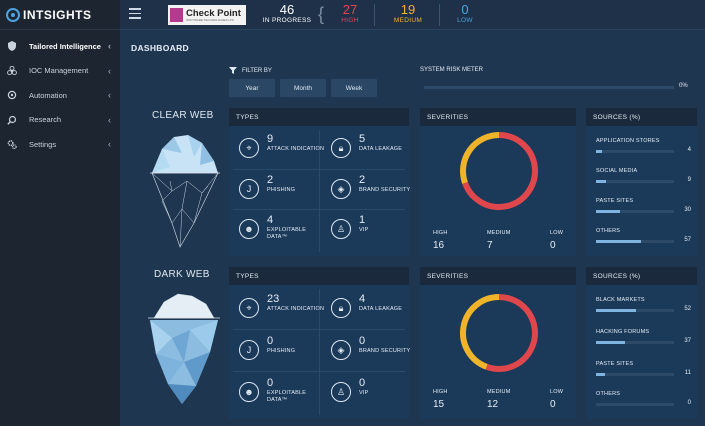 This screenshot has width=705, height=426. Describe the element at coordinates (465, 9) in the screenshot. I see `low-count: 0` at that location.